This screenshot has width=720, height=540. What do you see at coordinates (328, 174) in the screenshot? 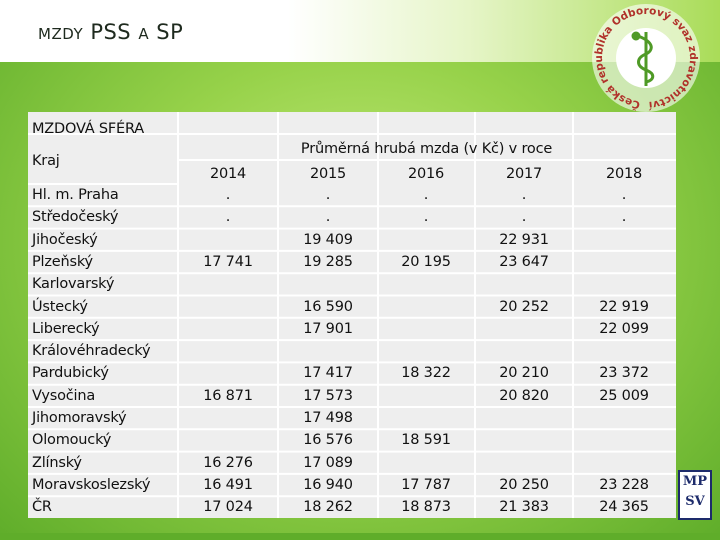
I see `year-header-2015: 2015` at bounding box center [328, 174].